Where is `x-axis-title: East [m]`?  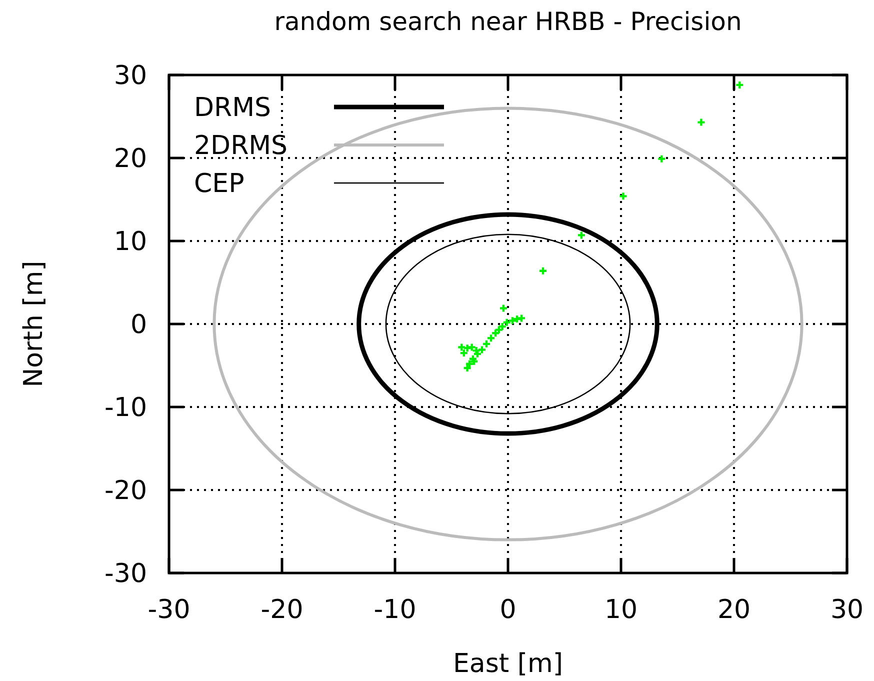 x-axis-title: East [m] is located at coordinates (508, 664).